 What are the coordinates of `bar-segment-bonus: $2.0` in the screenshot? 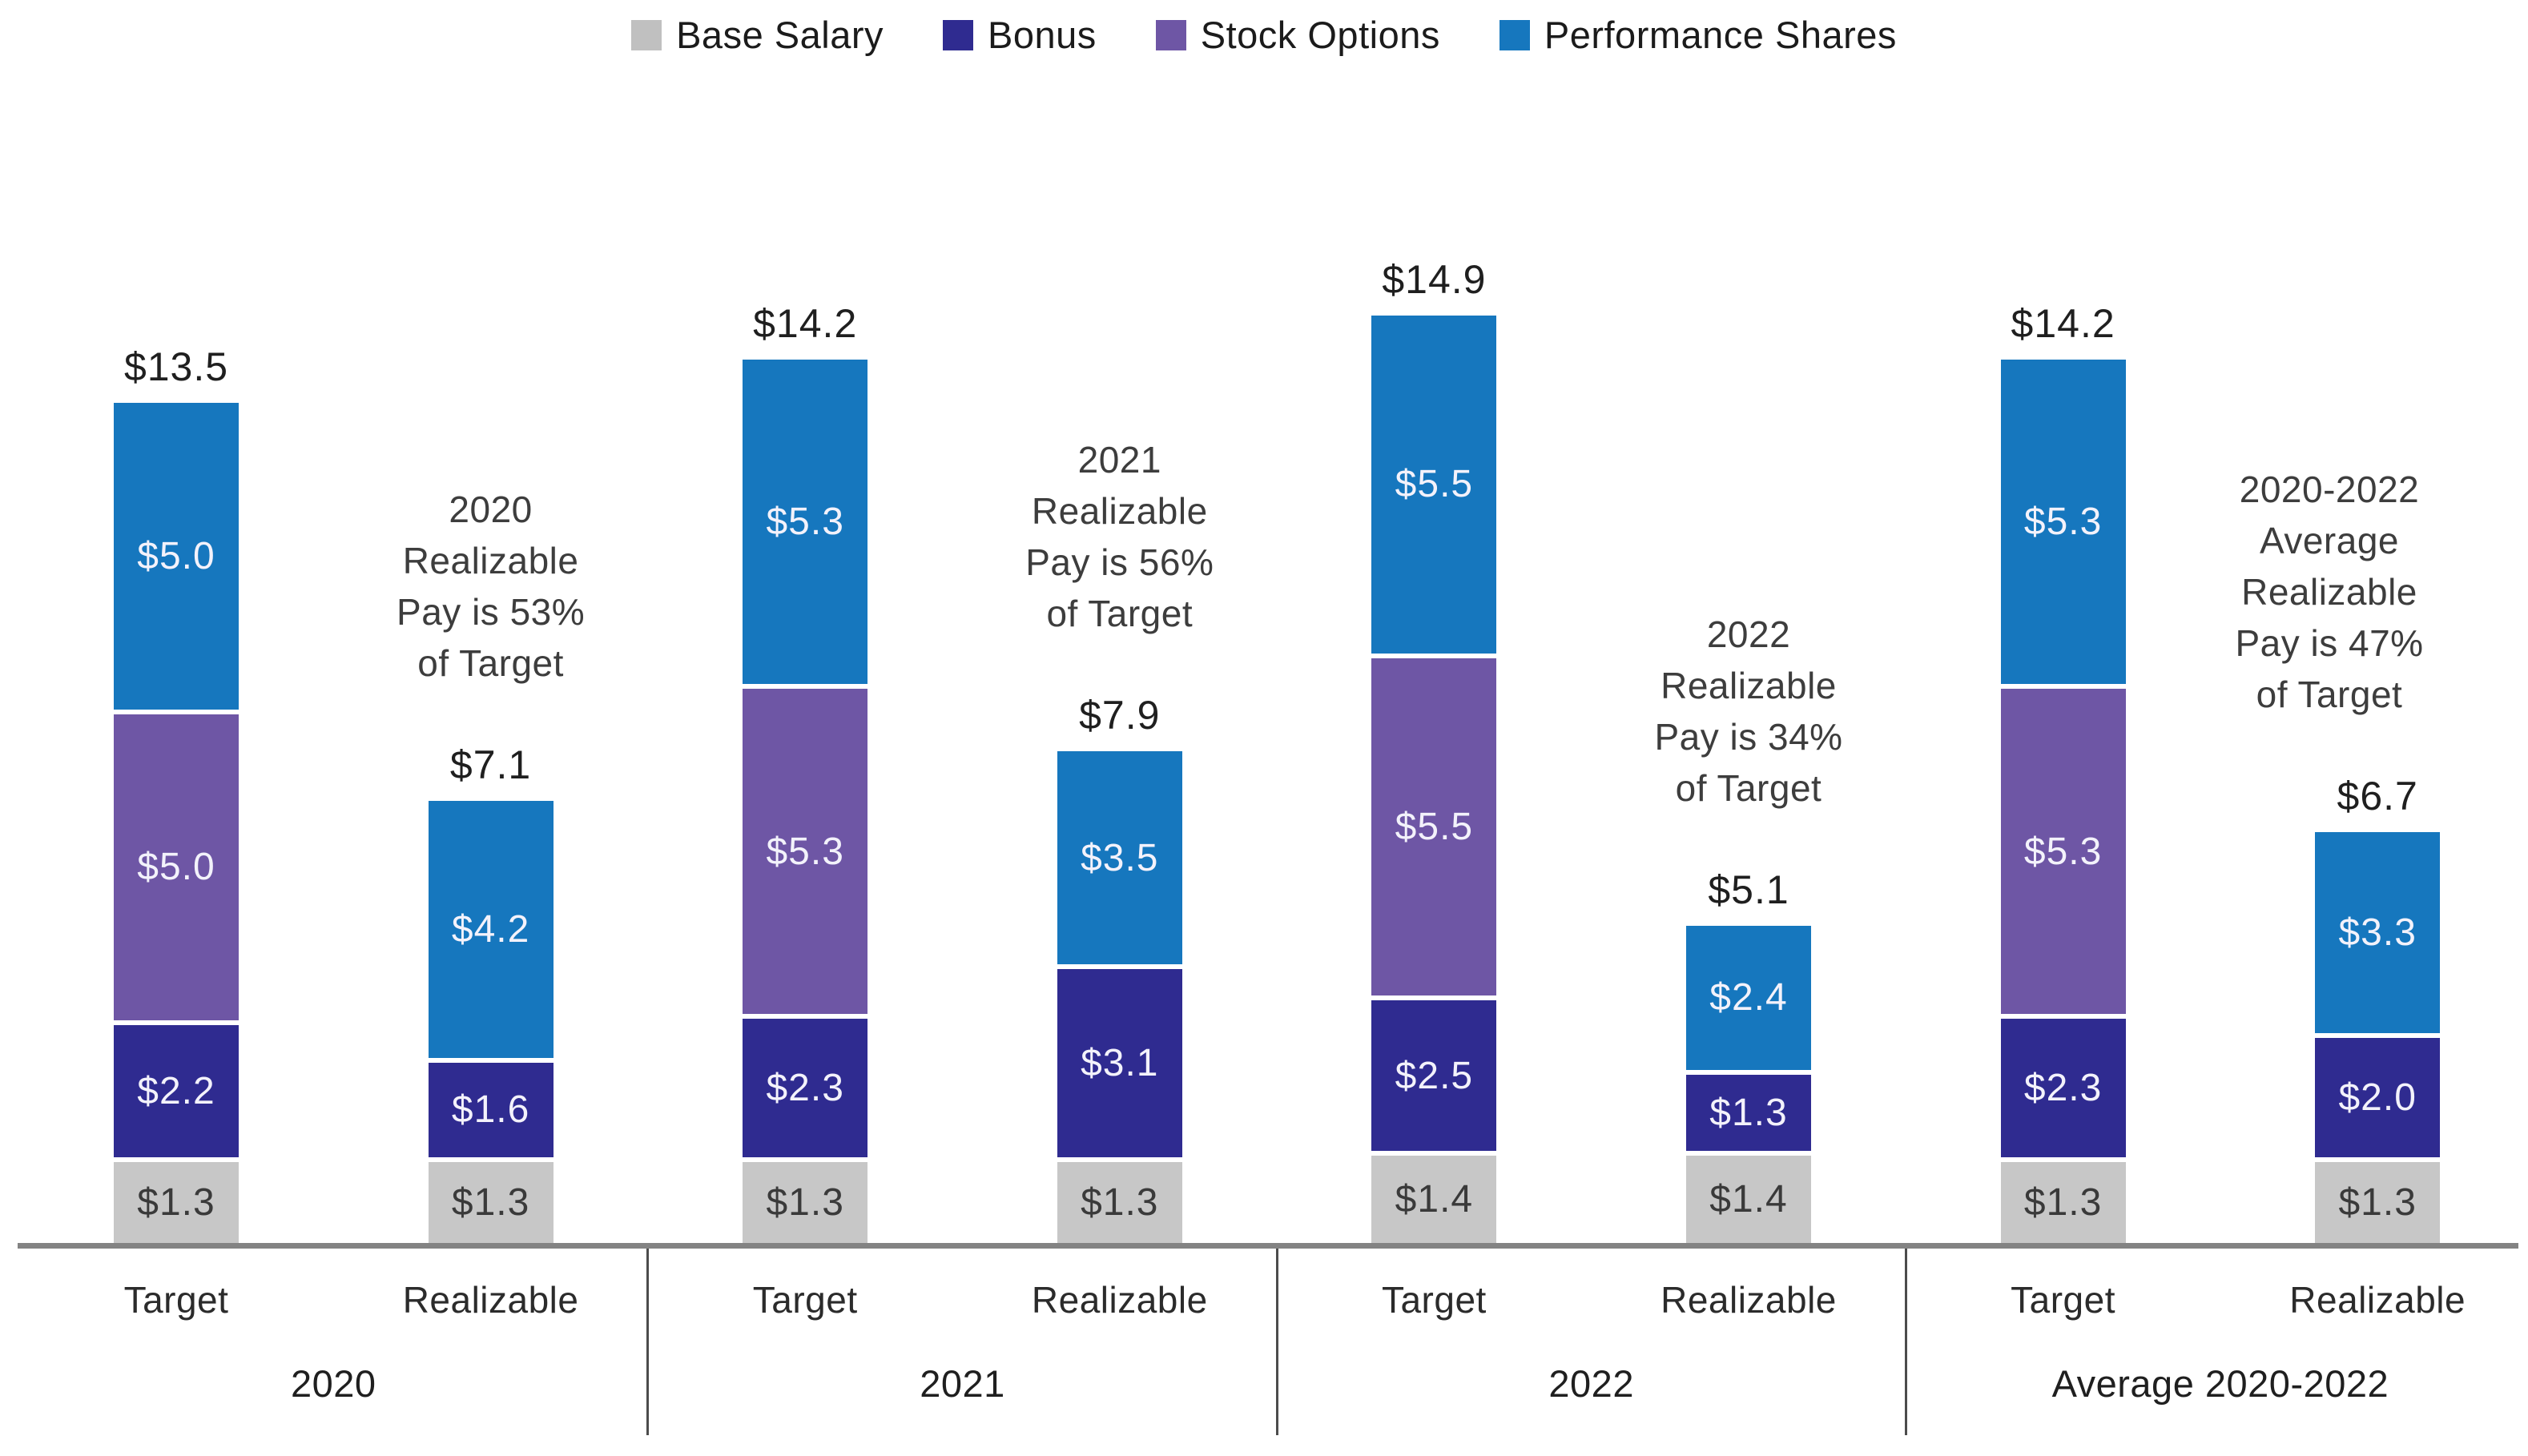 It's located at (2378, 1099).